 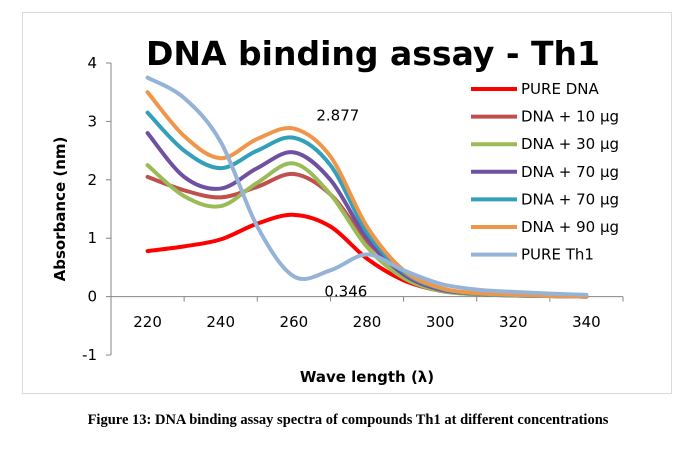 I want to click on x-tick-label: 340, so click(x=586, y=322).